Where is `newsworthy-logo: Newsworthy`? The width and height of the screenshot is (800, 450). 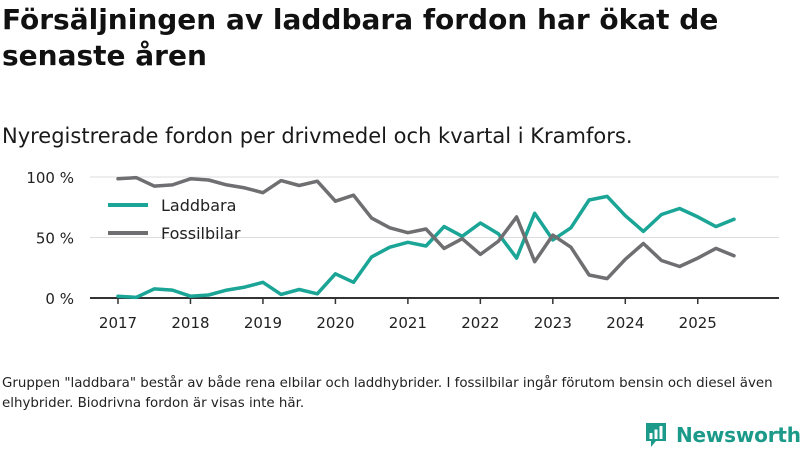
newsworthy-logo: Newsworthy is located at coordinates (722, 434).